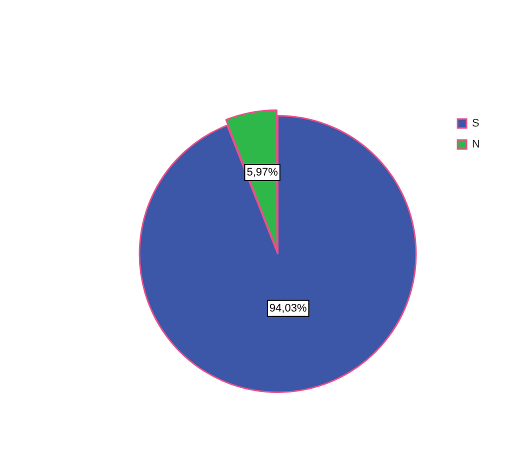 This screenshot has width=518, height=468. What do you see at coordinates (476, 144) in the screenshot?
I see `legend-label: N` at bounding box center [476, 144].